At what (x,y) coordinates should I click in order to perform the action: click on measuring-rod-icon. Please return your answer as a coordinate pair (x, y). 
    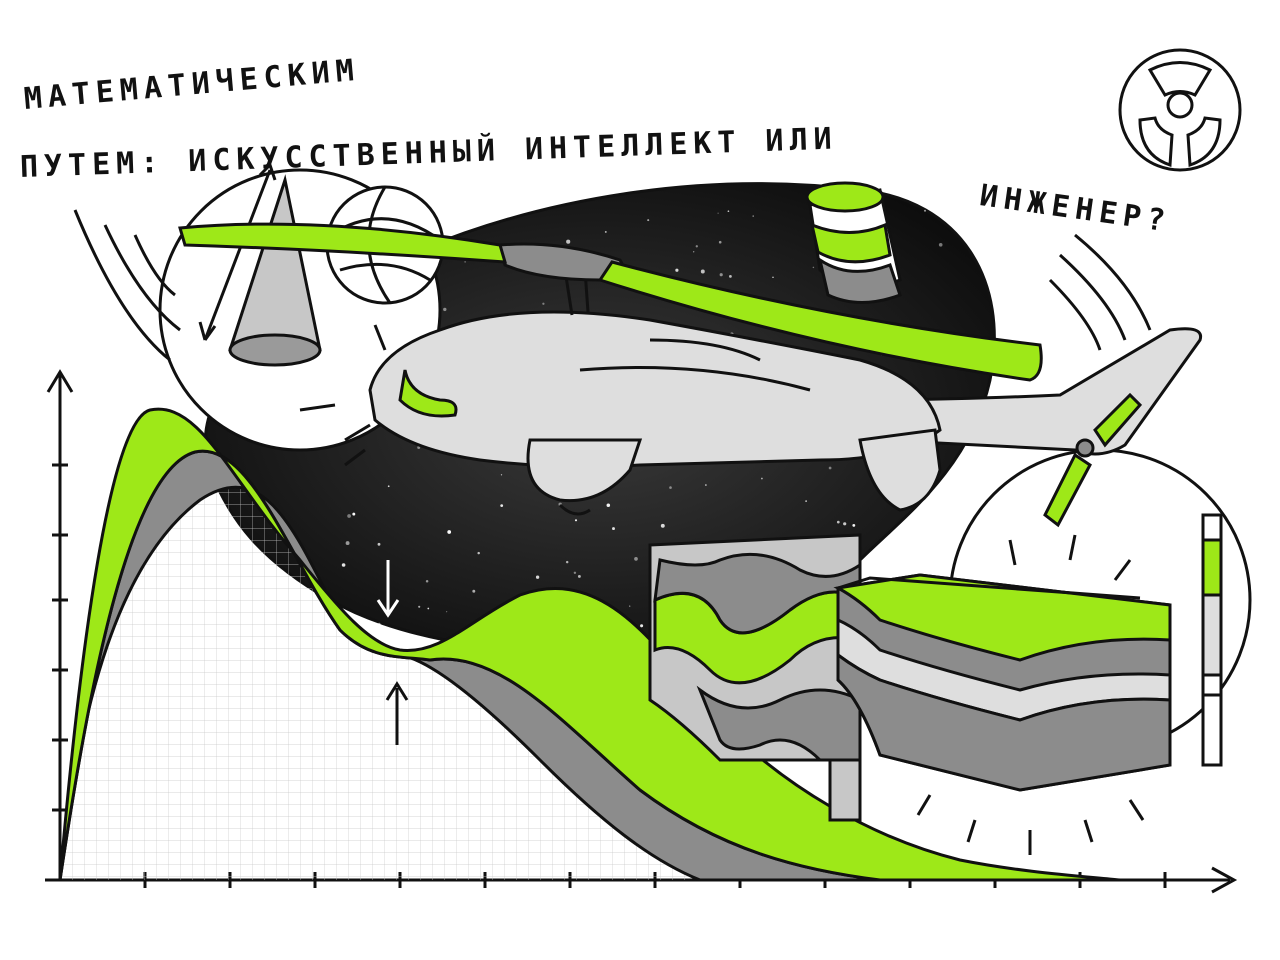
    Looking at the image, I should click on (1212, 640).